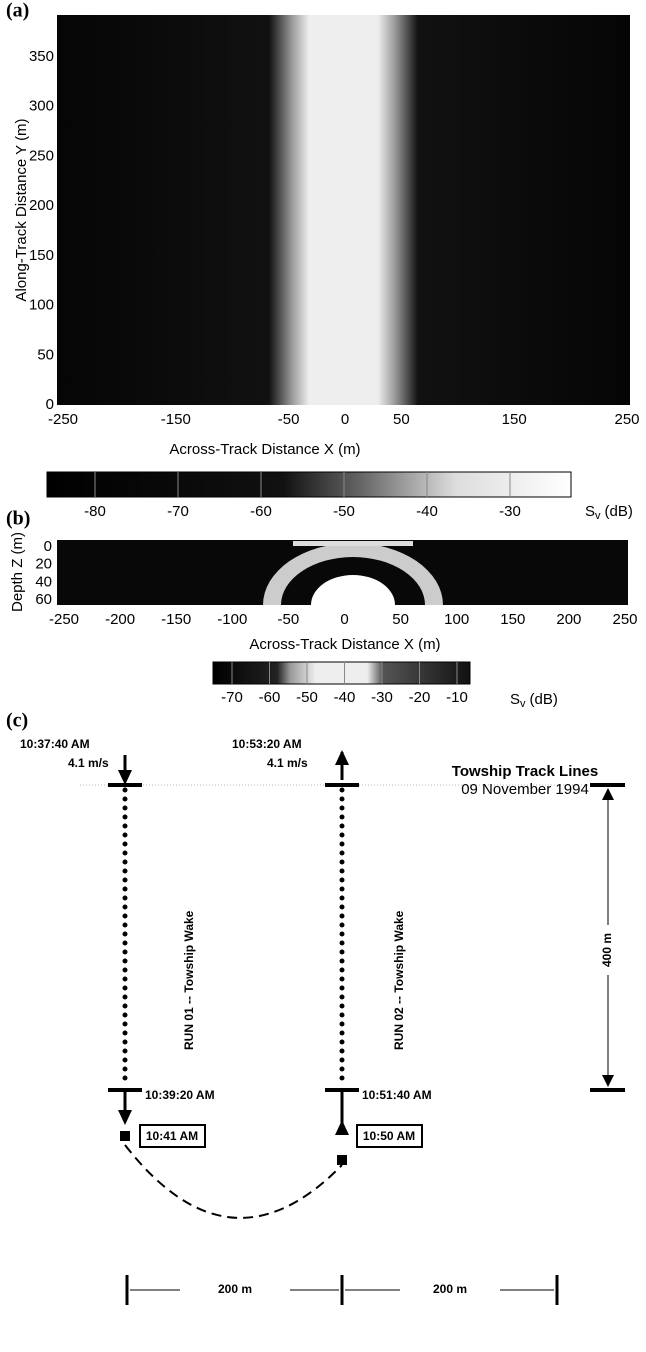 The height and width of the screenshot is (1352, 646). I want to click on x-tick-label: -100, so click(232, 619).